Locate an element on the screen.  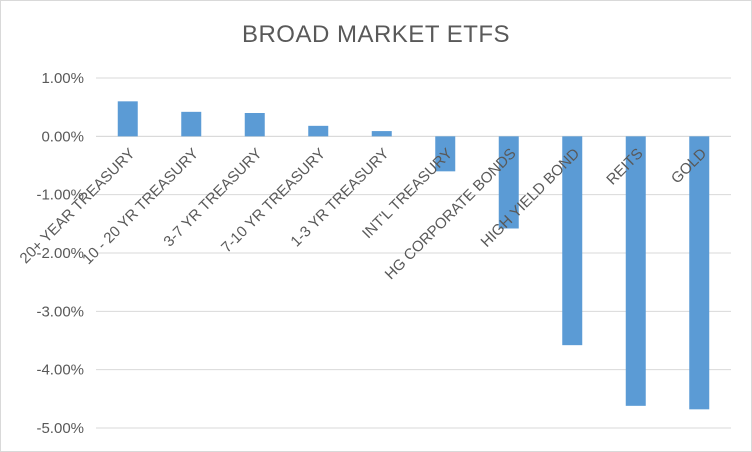
y-tick-label: -1.00% is located at coordinates (60, 195).